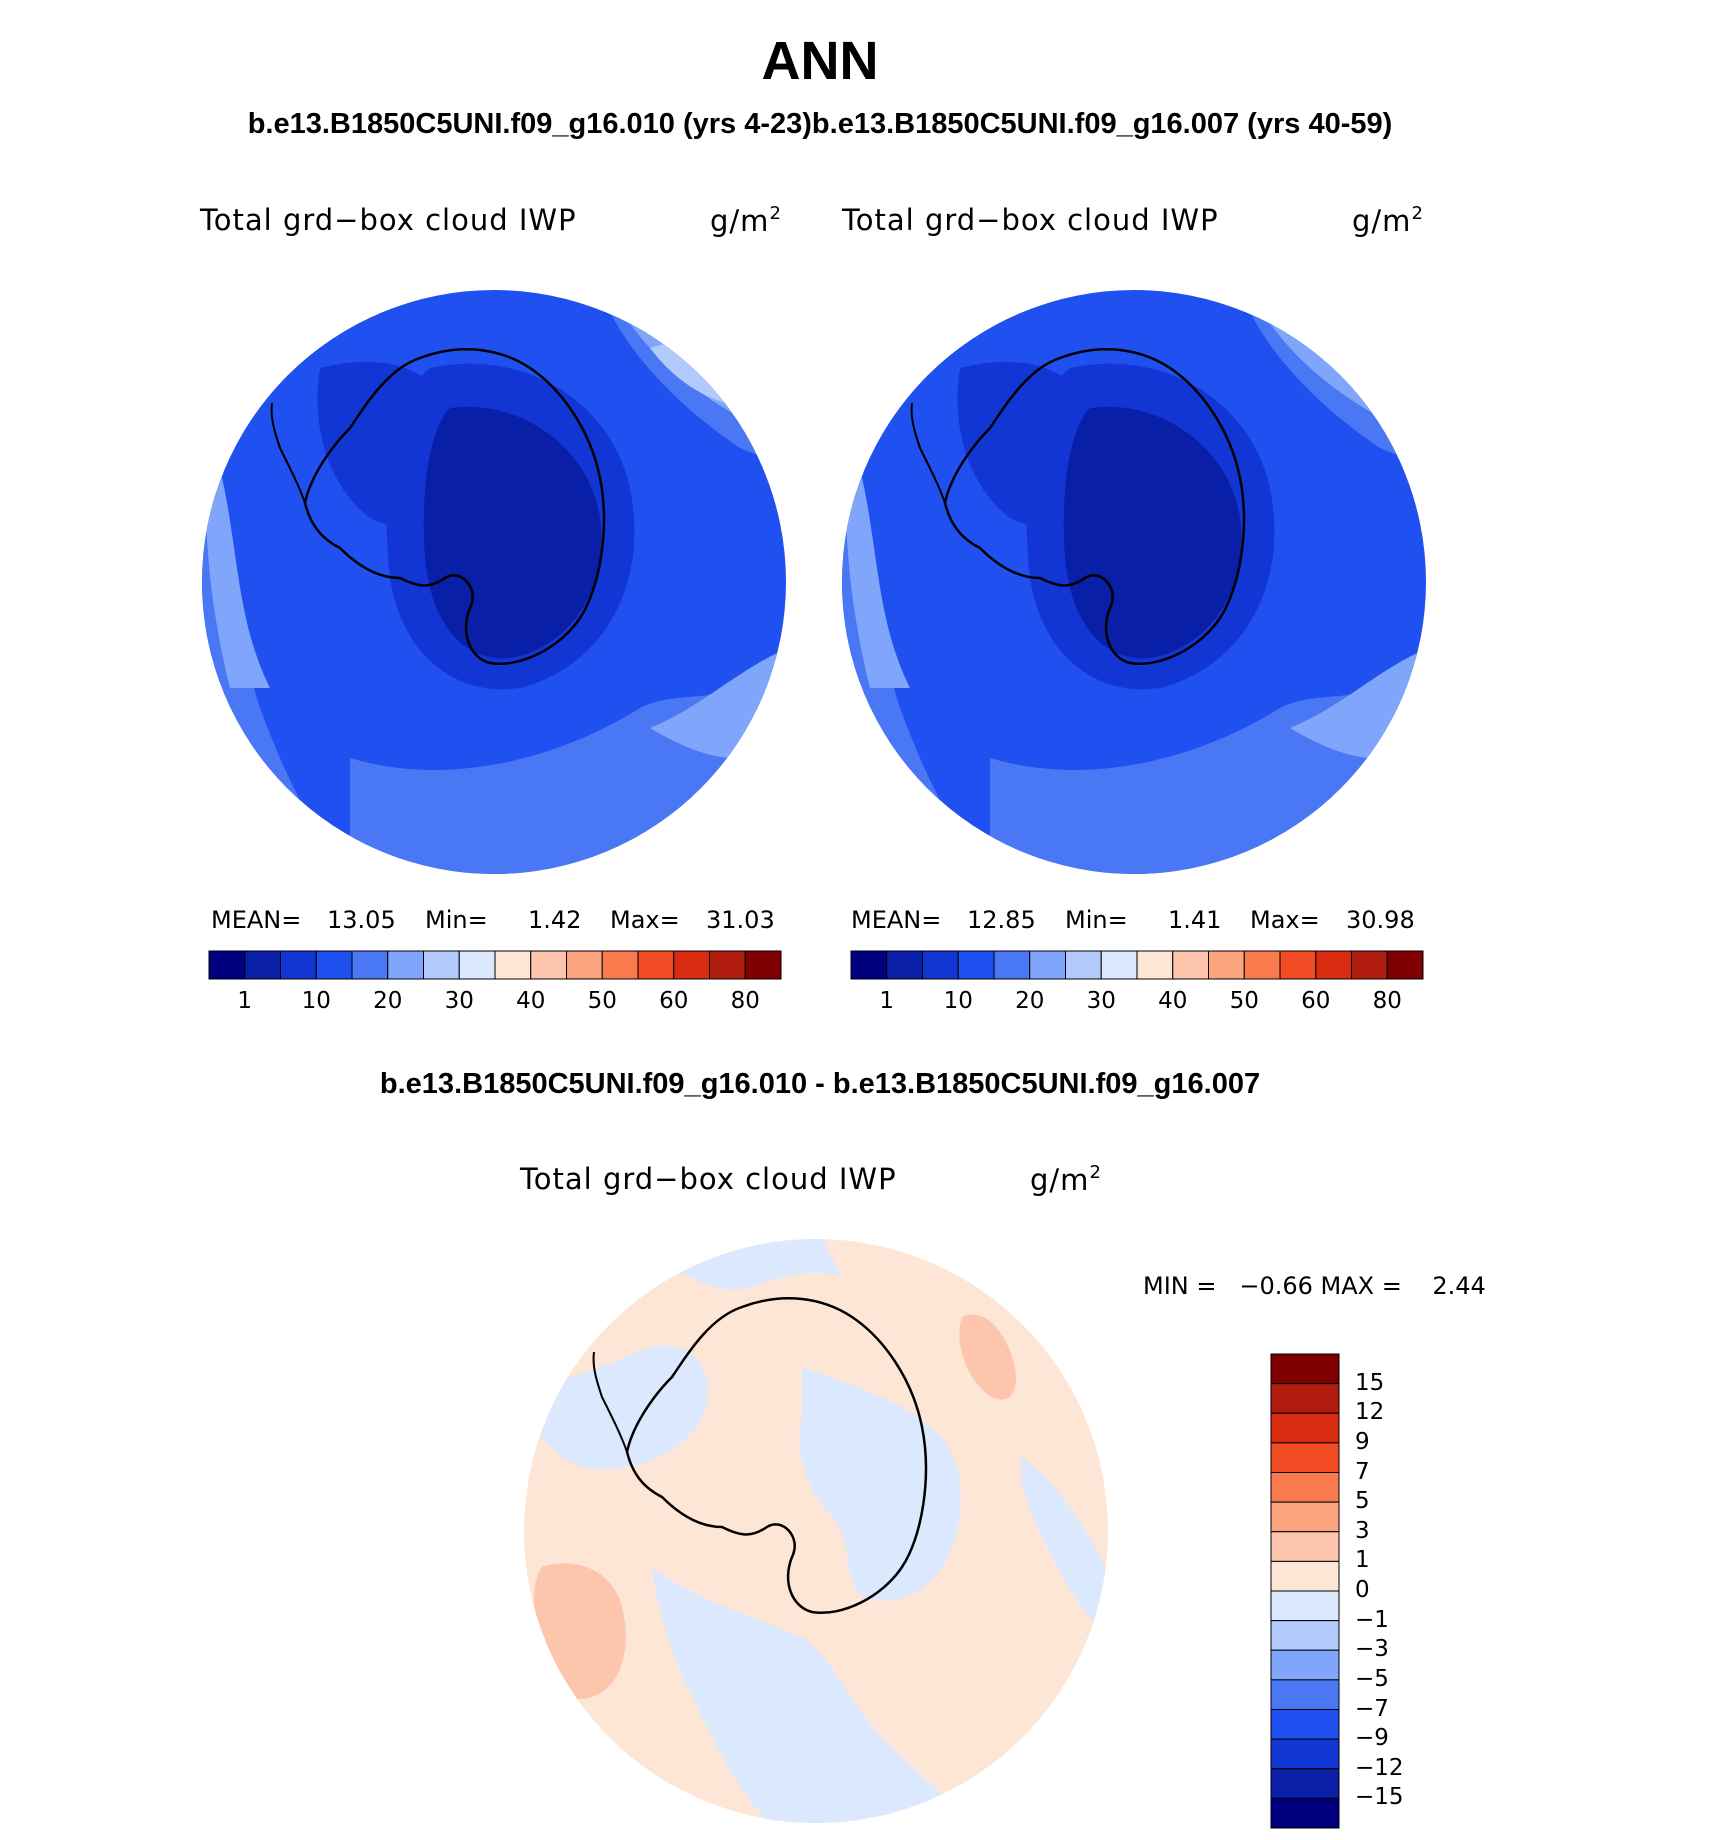 The height and width of the screenshot is (1840, 1710). I want to click on panel1-variable-label: Total grd−box cloud IWP, so click(388, 220).